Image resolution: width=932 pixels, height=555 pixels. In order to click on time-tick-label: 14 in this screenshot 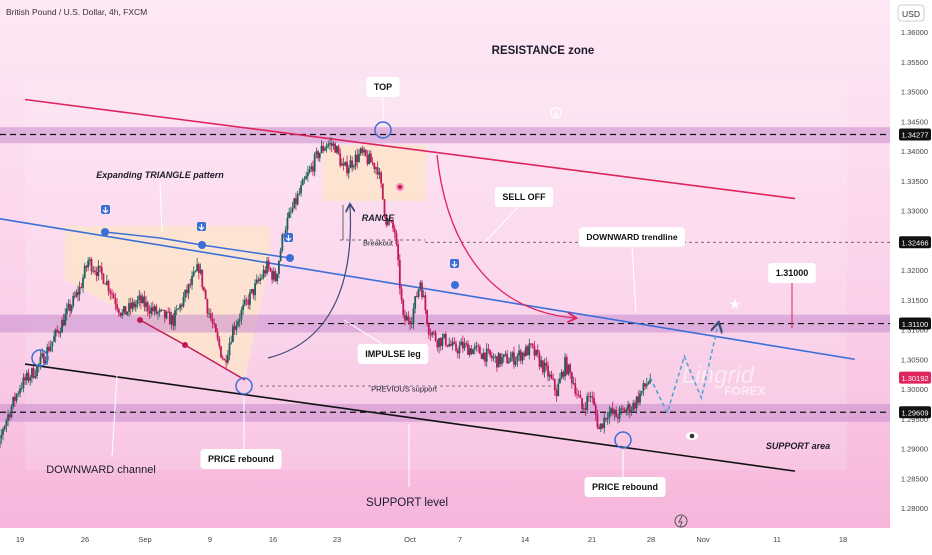, I will do `click(525, 539)`.